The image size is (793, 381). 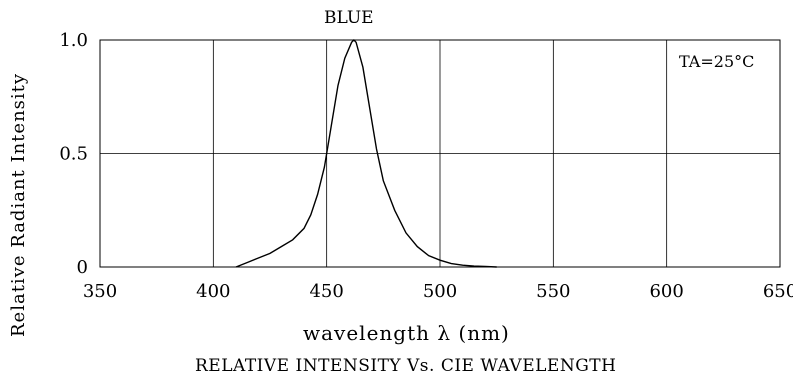 I want to click on y-tick-label: 0.5, so click(x=73, y=154).